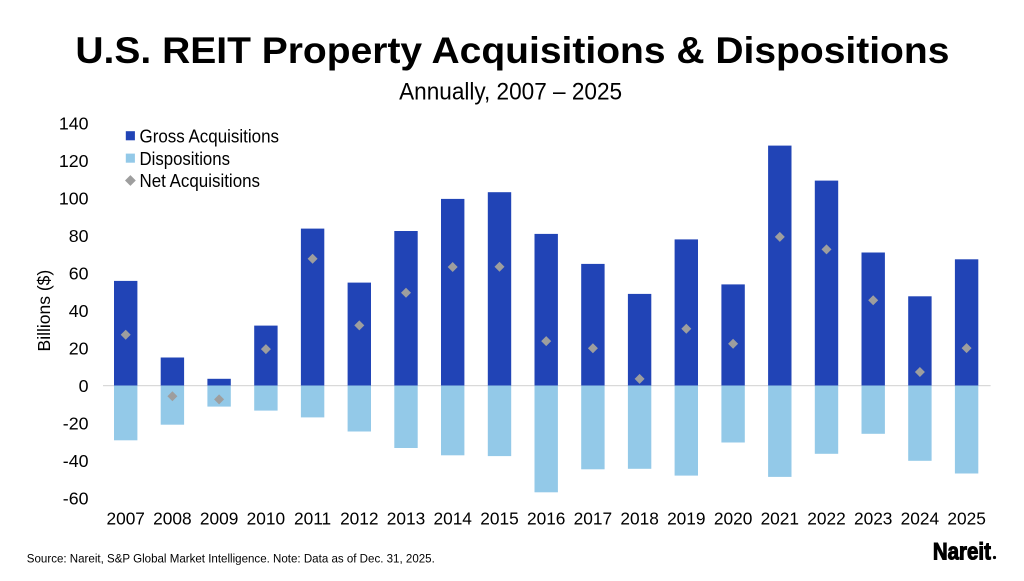  I want to click on svg-text: Nareit, so click(962, 551).